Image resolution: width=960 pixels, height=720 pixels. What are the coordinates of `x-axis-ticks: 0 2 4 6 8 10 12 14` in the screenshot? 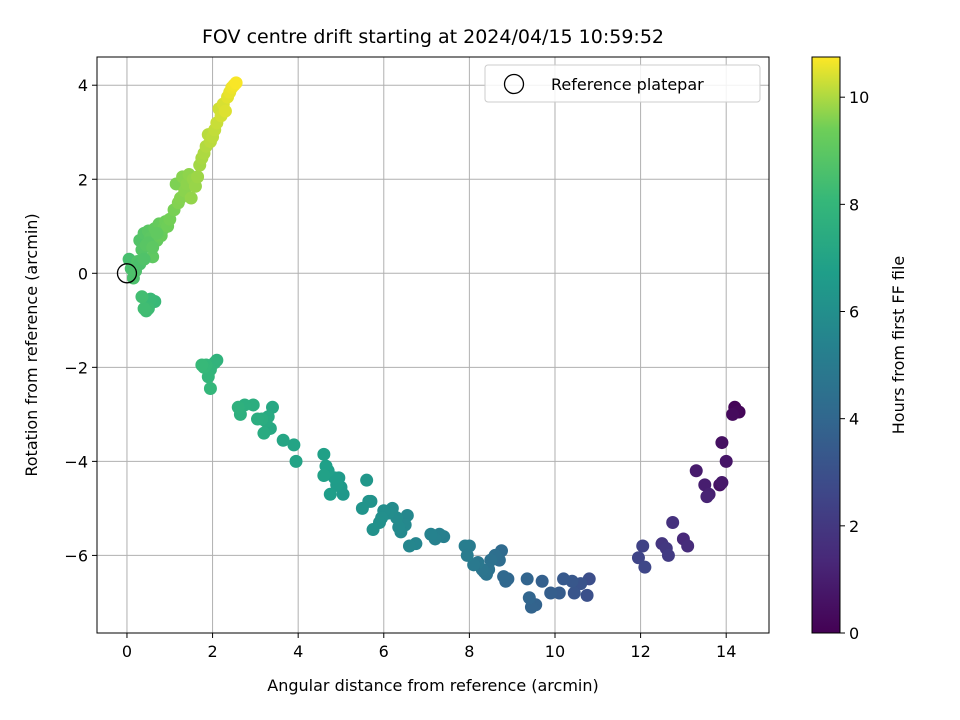 It's located at (429, 647).